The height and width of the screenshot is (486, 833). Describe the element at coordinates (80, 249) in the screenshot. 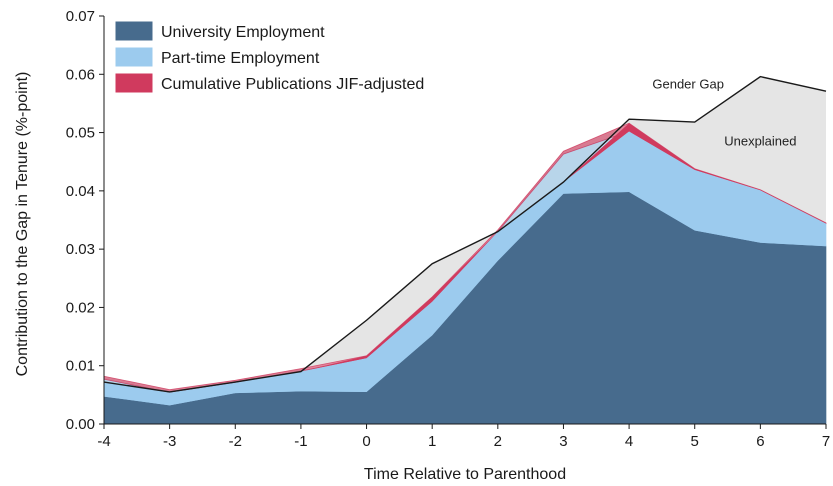

I see `y-tick-label: 0.03` at that location.